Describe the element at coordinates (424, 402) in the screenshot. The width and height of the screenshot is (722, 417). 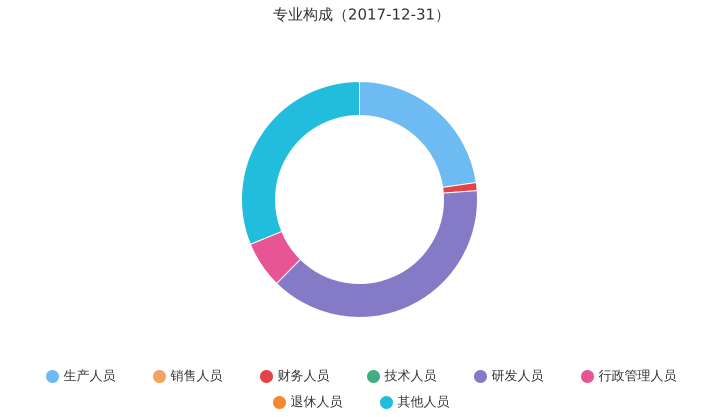
I see `legend-label: 其他人员` at that location.